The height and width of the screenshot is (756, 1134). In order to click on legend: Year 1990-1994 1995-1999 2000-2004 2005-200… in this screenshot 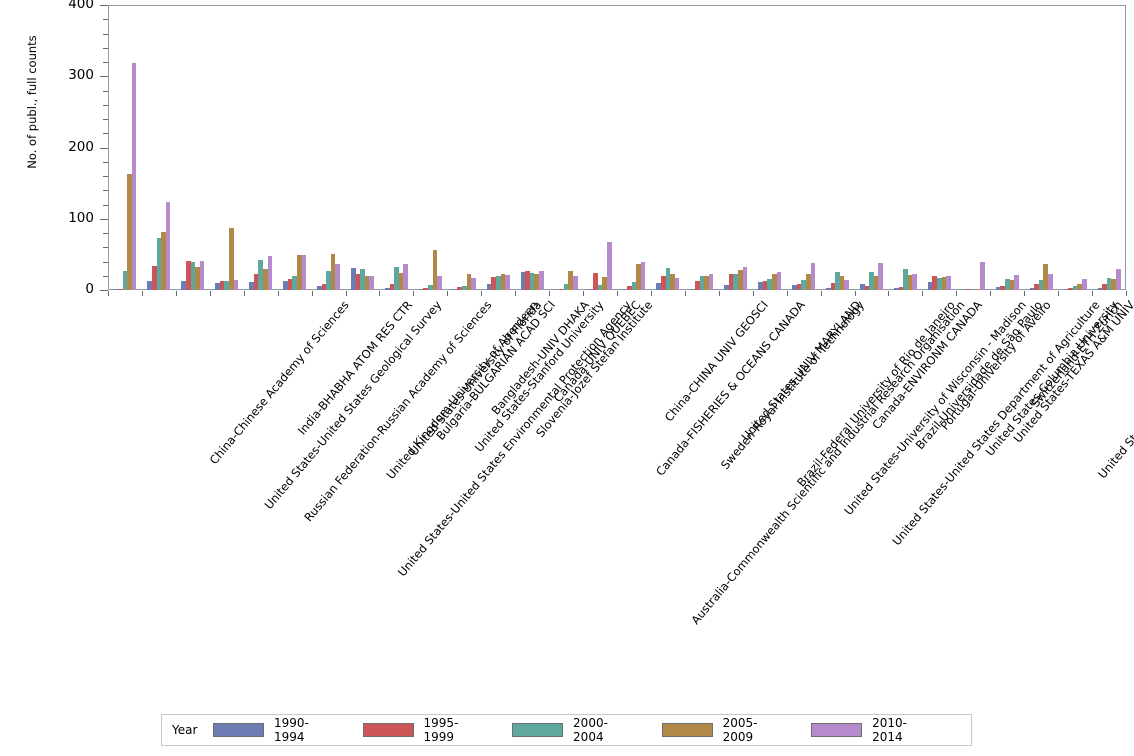, I will do `click(566, 730)`.